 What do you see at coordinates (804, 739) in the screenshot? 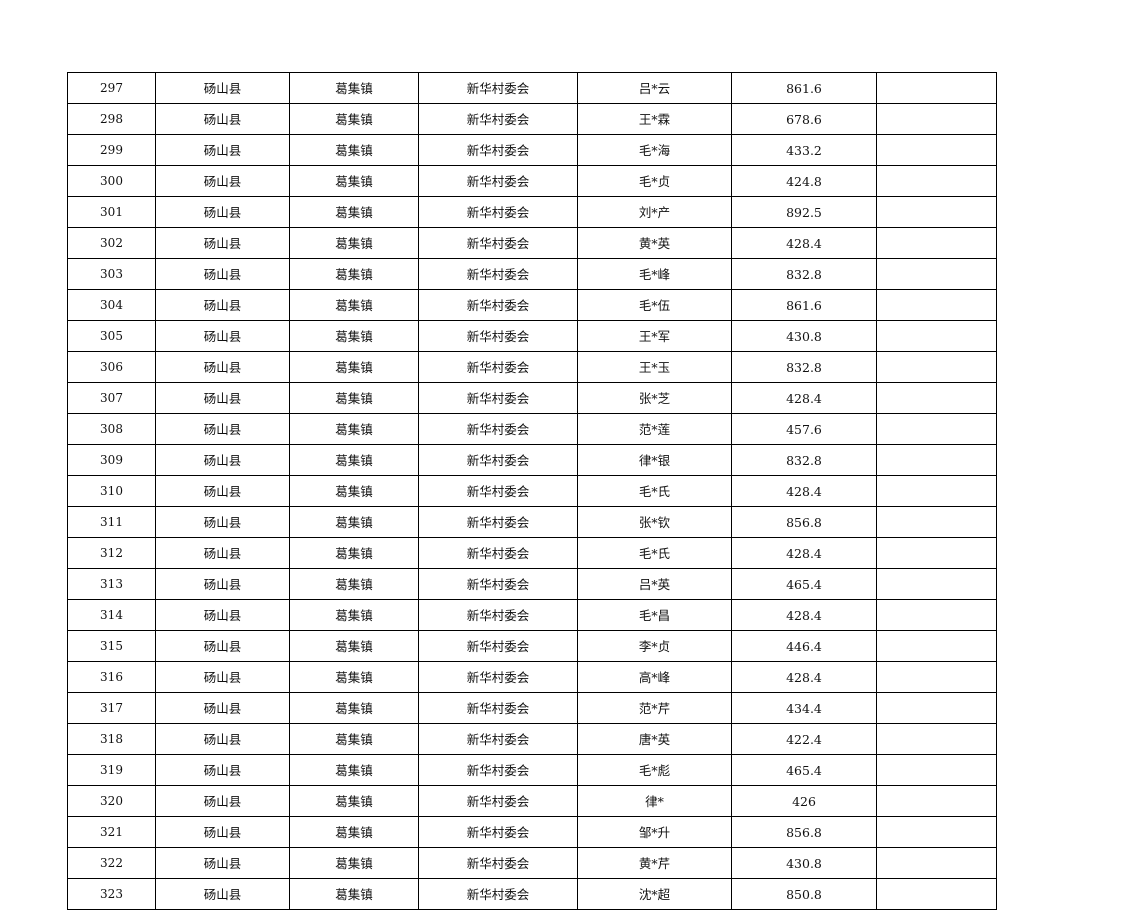
I see `amount-cell: 422.4` at bounding box center [804, 739].